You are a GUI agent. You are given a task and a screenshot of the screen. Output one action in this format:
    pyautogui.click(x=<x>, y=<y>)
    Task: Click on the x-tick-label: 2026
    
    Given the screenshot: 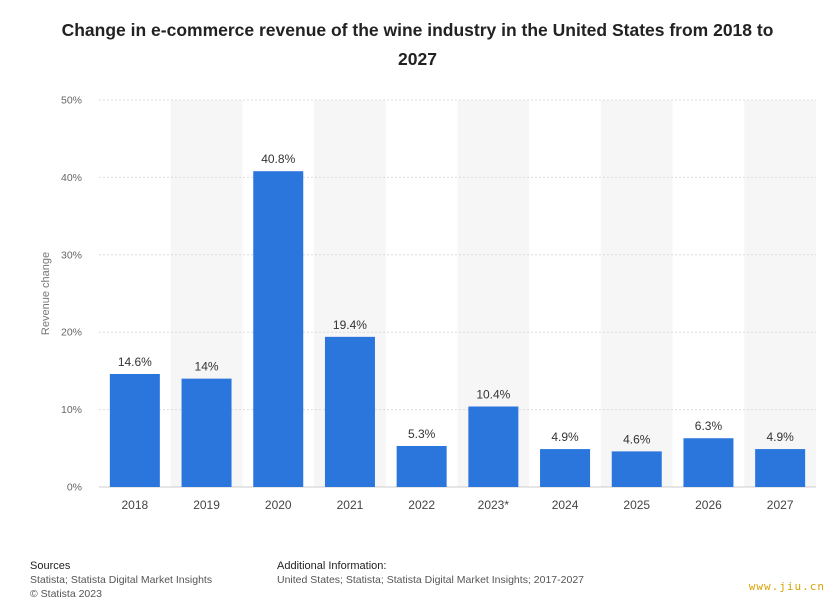 What is the action you would take?
    pyautogui.click(x=708, y=505)
    